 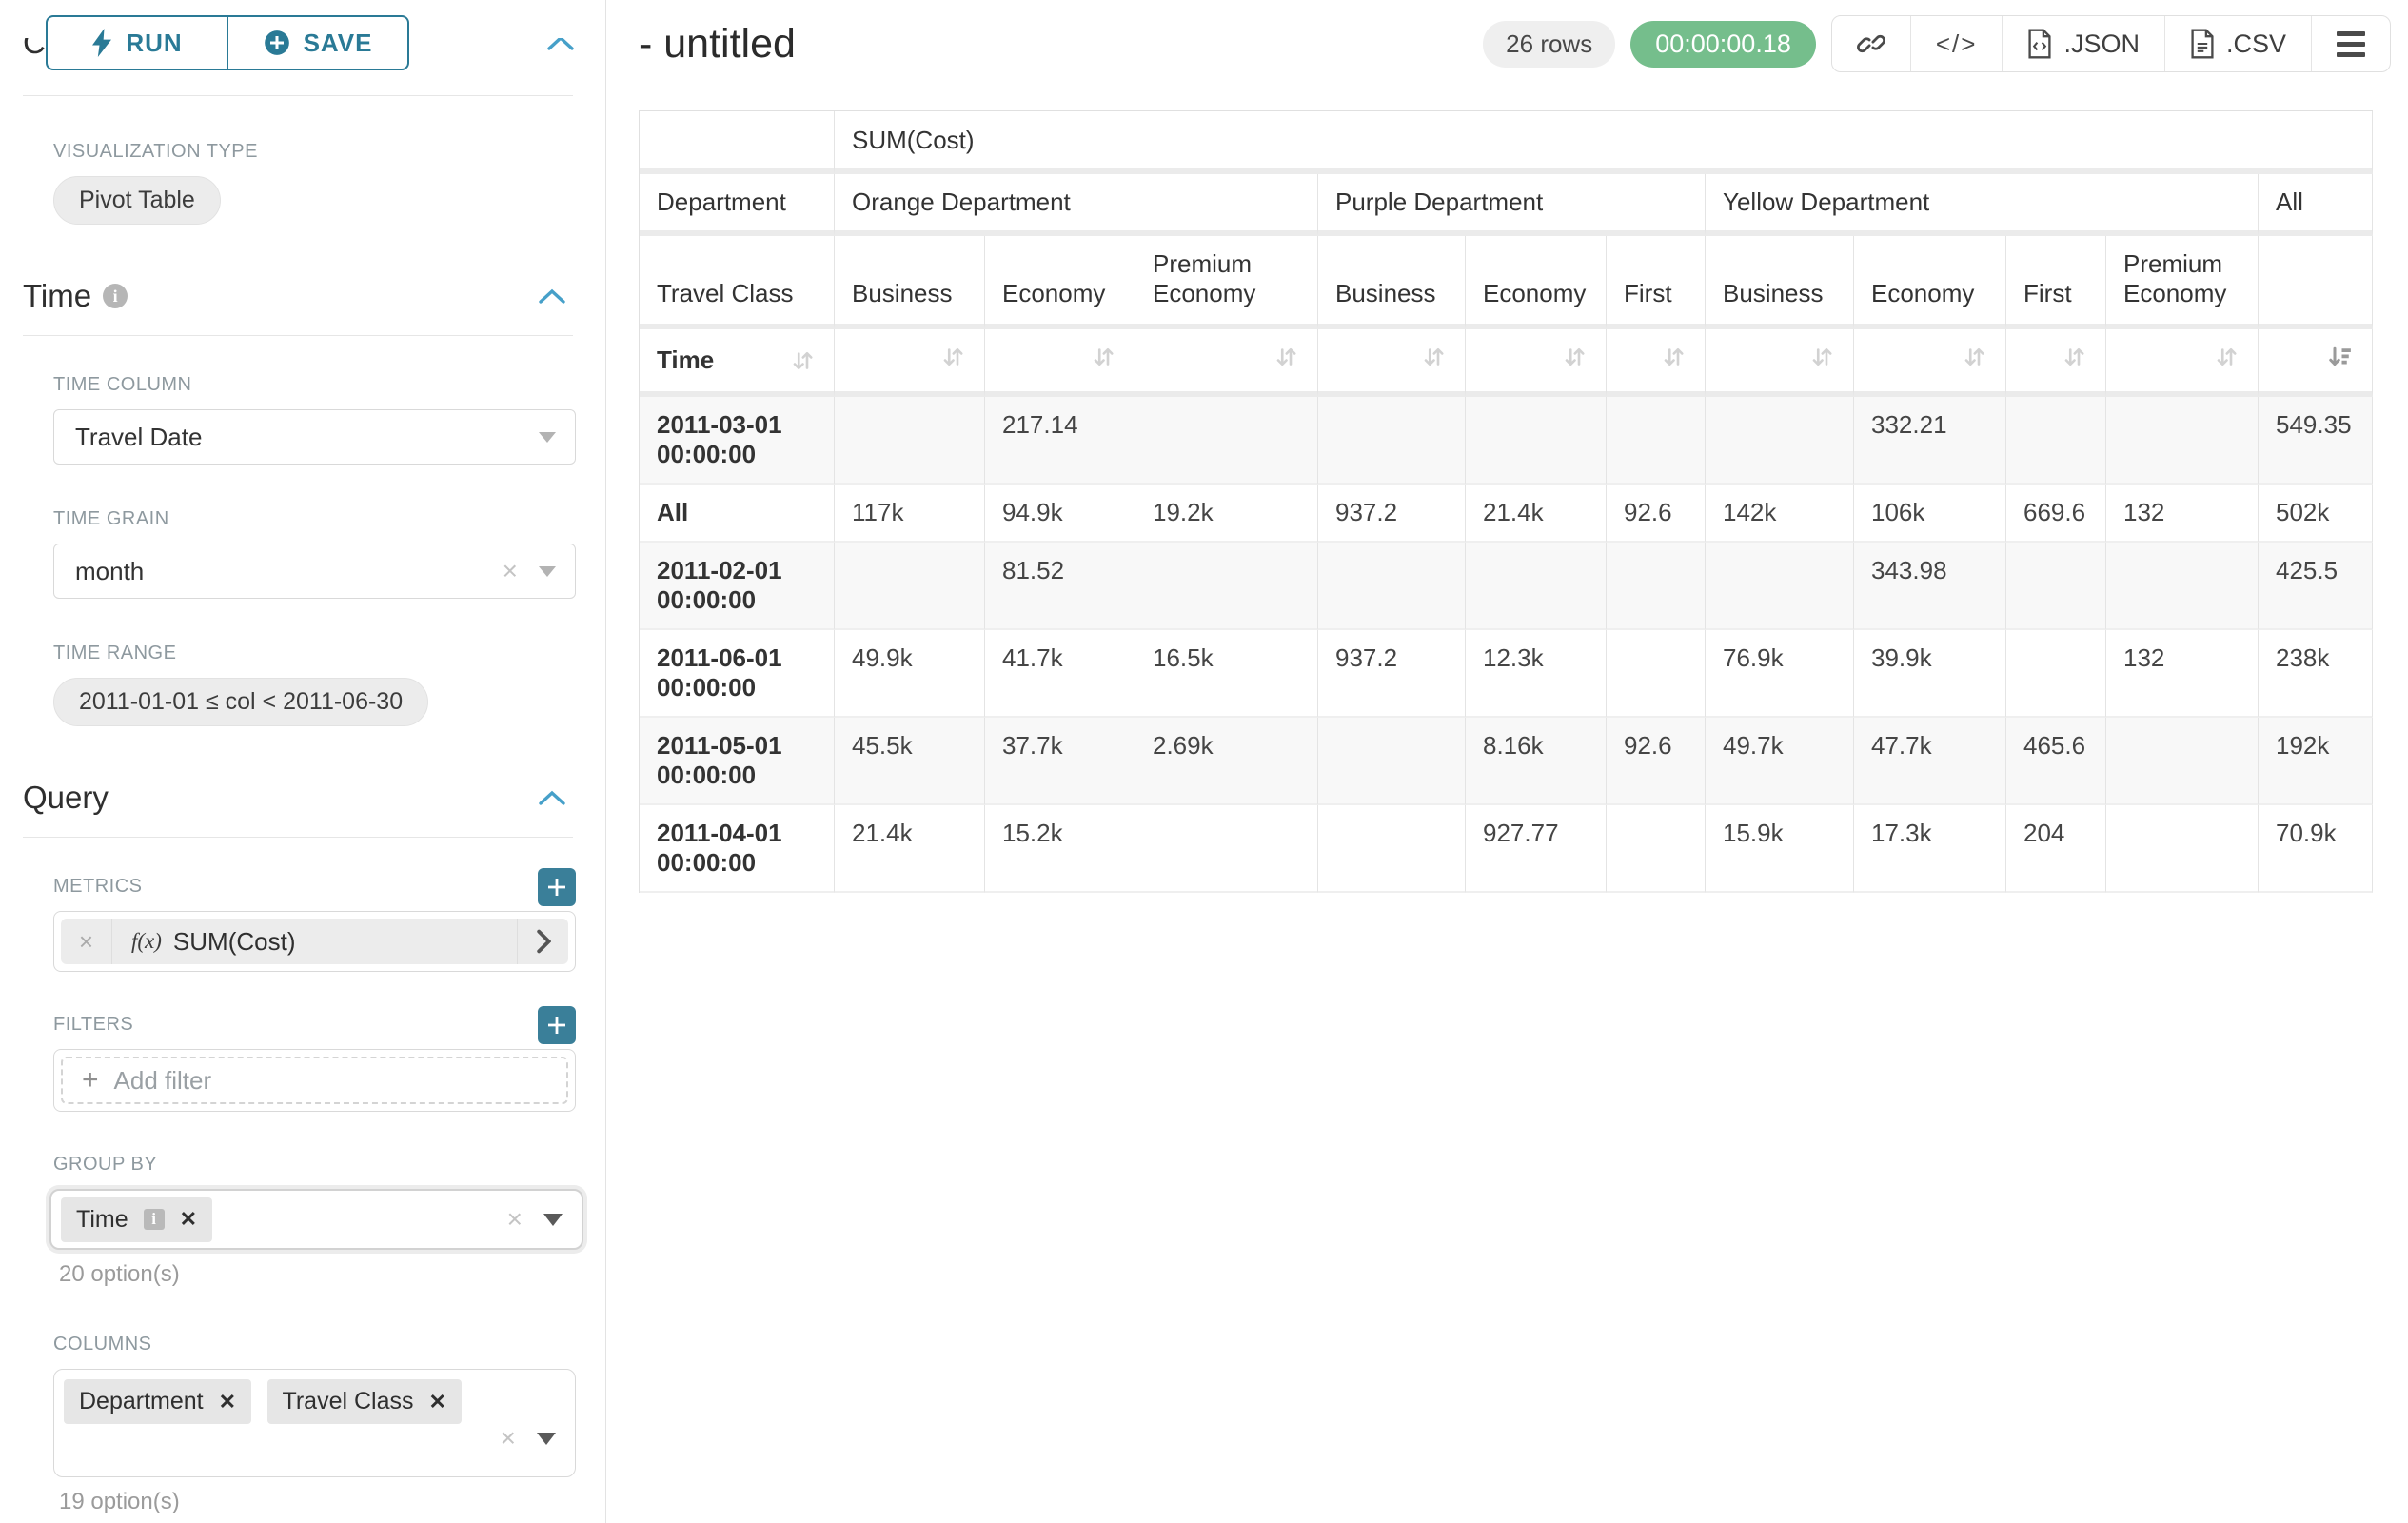 What do you see at coordinates (2316, 363) in the screenshot?
I see `sort-header-active` at bounding box center [2316, 363].